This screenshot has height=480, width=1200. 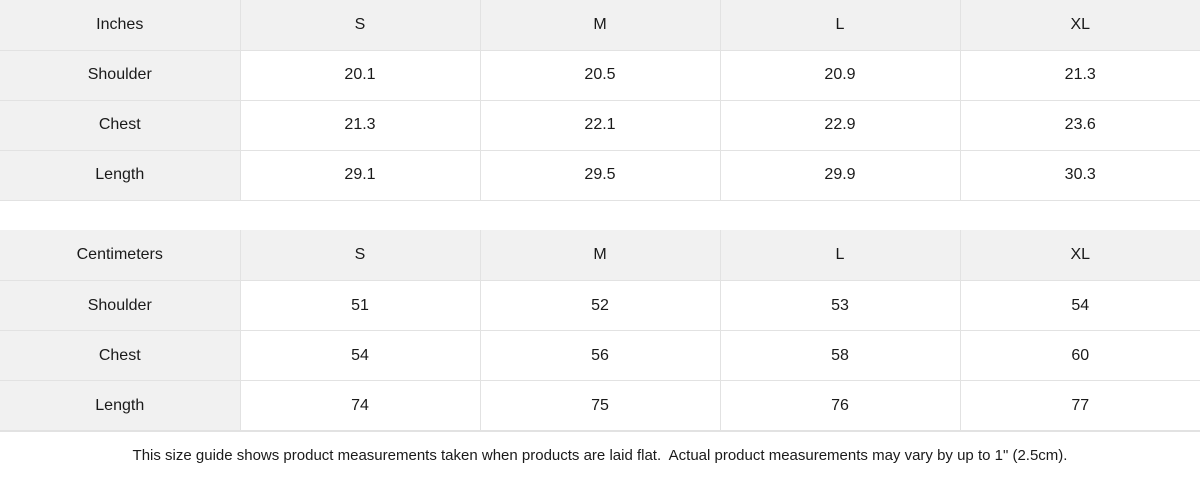 I want to click on cell-length-m: 29.5, so click(x=600, y=175).